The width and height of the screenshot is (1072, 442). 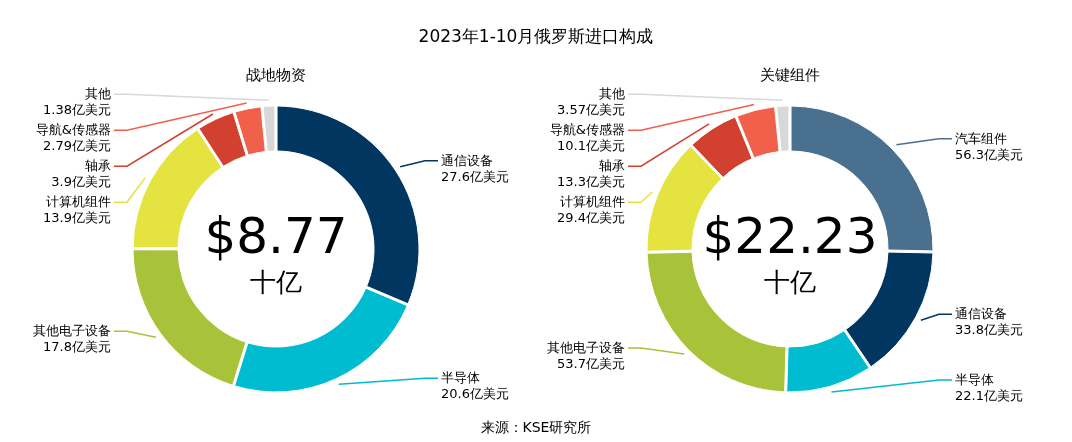 What do you see at coordinates (981, 138) in the screenshot?
I see `slice-label: 汽车组件` at bounding box center [981, 138].